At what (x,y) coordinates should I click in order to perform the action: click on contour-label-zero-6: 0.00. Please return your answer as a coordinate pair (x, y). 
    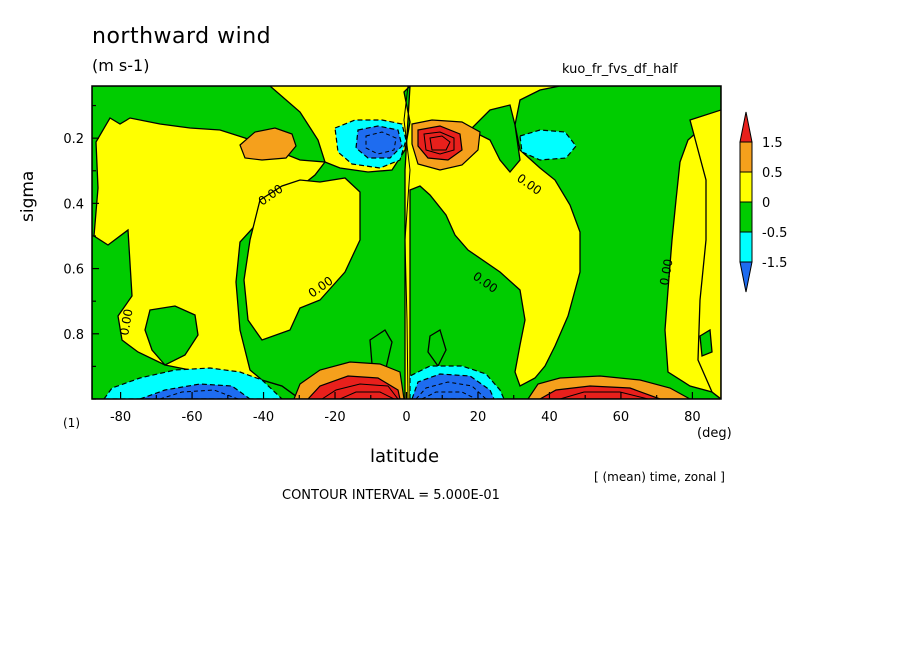
    Looking at the image, I should click on (666, 272).